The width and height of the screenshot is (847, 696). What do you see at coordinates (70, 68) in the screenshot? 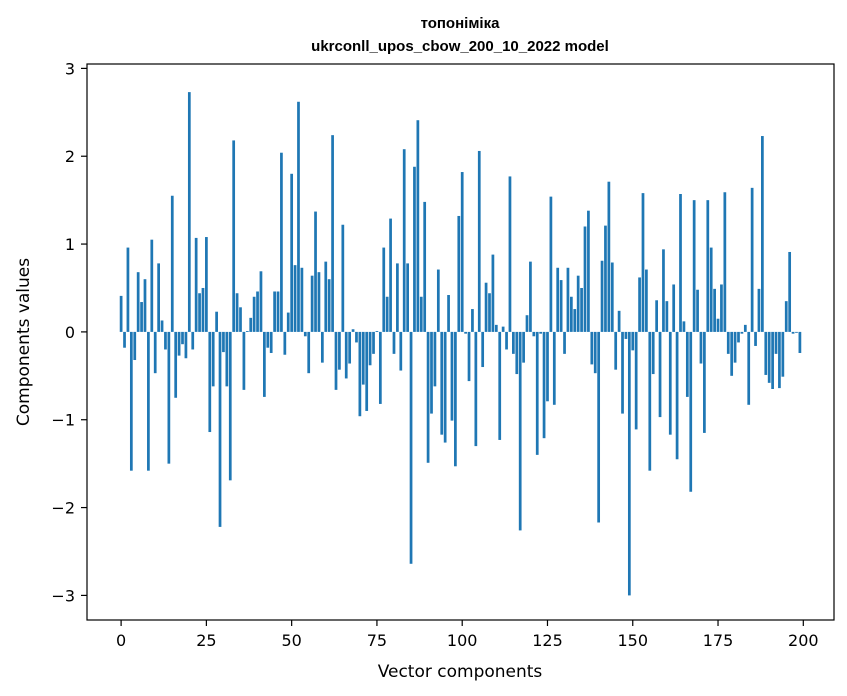
I see `y-tick-label: 3` at bounding box center [70, 68].